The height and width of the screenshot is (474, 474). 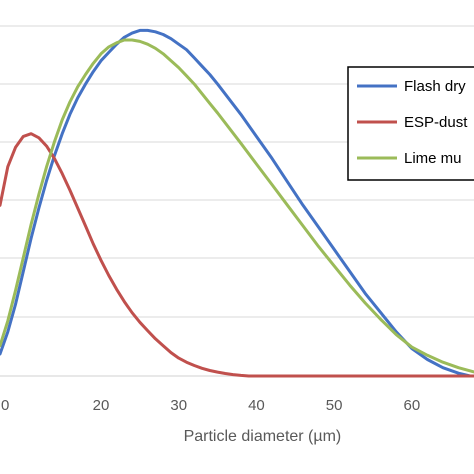 I want to click on x-tick-labels: 20 30 40 50 60 0, so click(x=210, y=405).